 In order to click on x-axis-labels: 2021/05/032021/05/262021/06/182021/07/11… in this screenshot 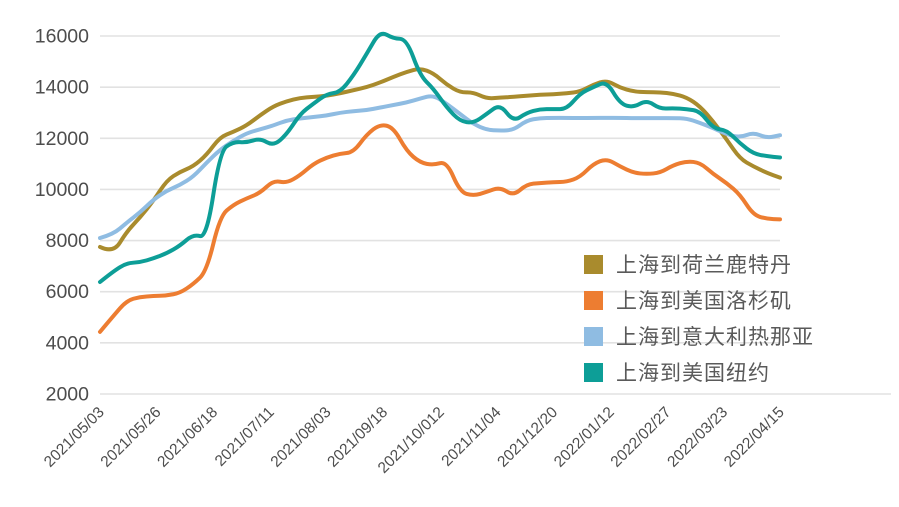, I will do `click(414, 440)`.